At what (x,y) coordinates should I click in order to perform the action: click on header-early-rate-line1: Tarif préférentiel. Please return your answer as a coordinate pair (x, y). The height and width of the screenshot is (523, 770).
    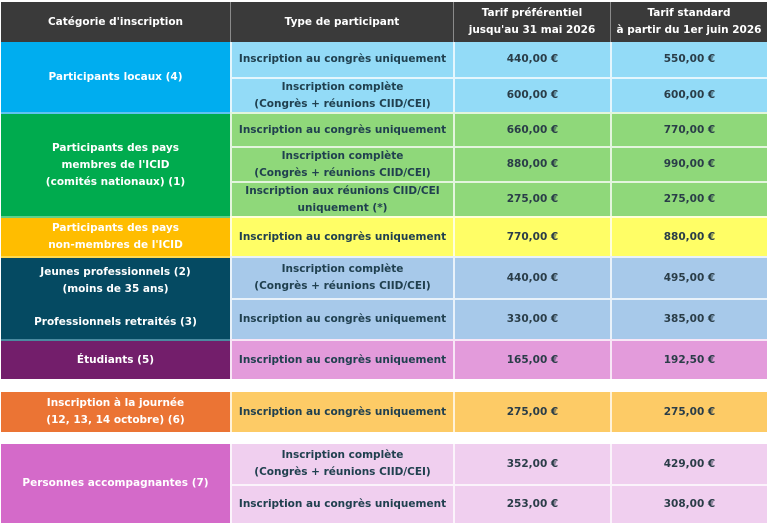
    Looking at the image, I should click on (532, 13).